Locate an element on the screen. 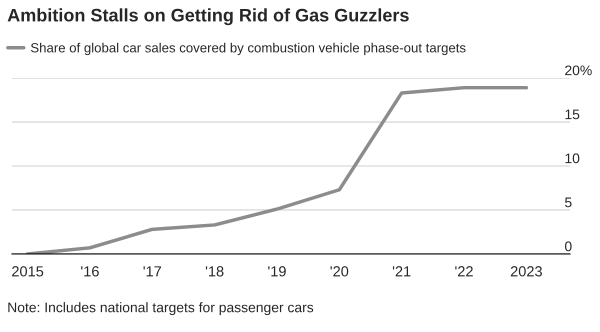  chart-title: Ambition Stalls on Getting Rid of Gas Guzzlers is located at coordinates (208, 17).